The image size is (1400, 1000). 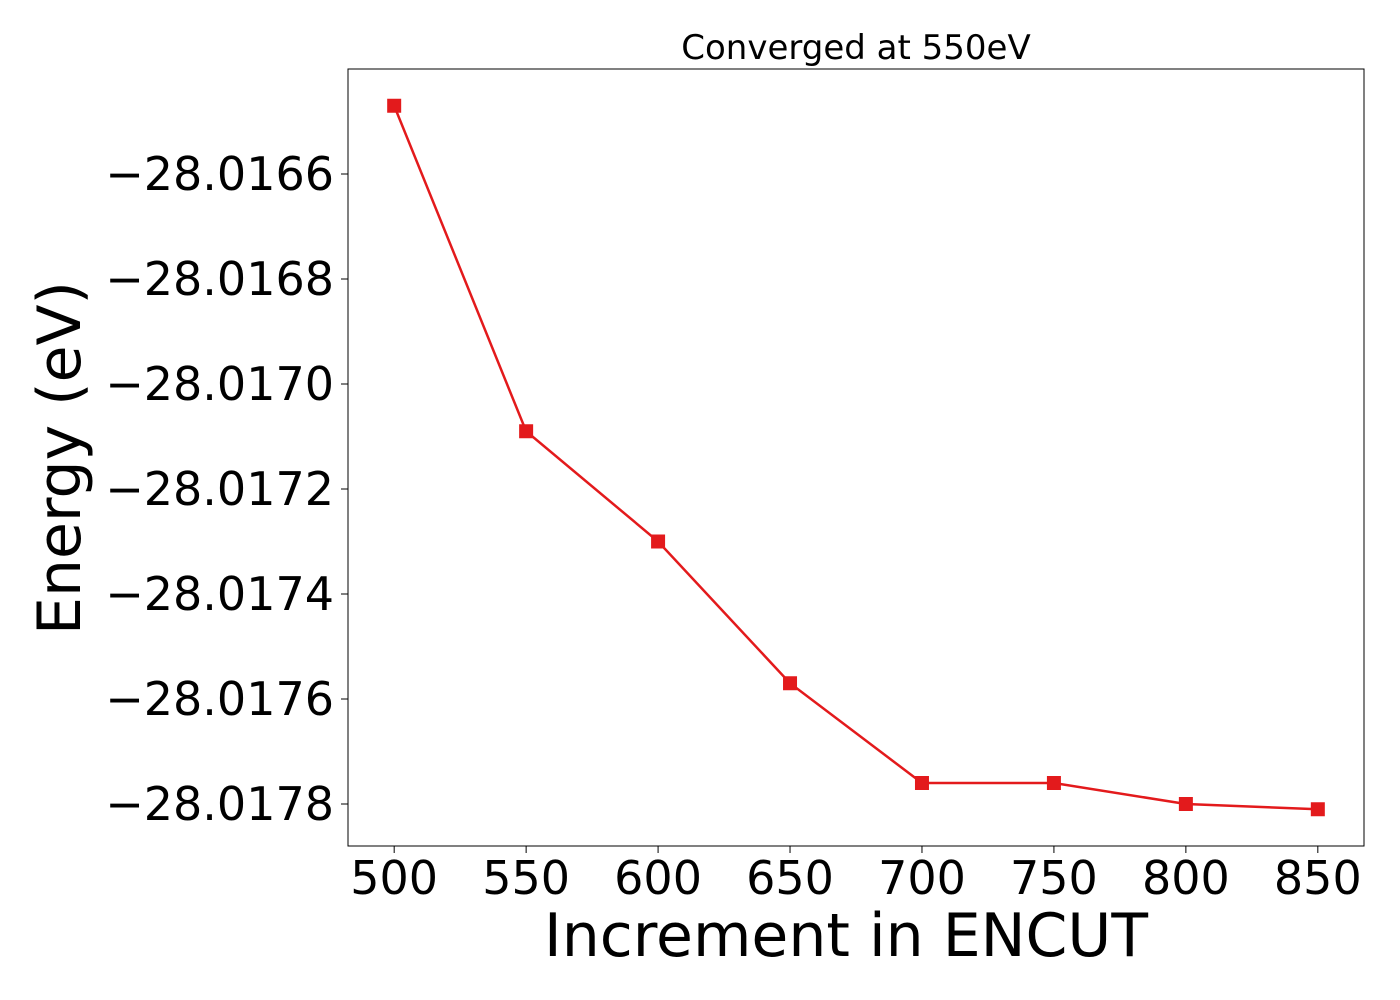 What do you see at coordinates (526, 878) in the screenshot?
I see `x-tick-label: 550` at bounding box center [526, 878].